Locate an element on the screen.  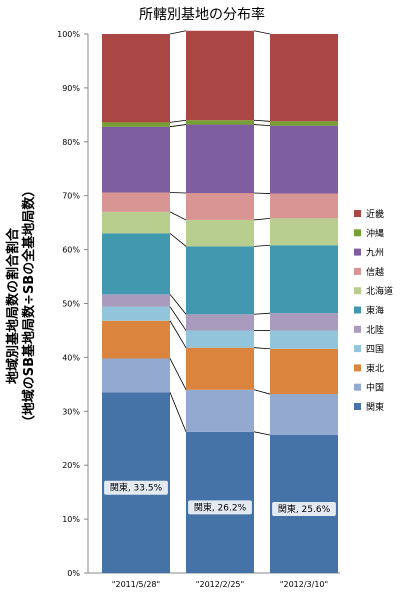
legend-label: 沖縄 is located at coordinates (375, 233).